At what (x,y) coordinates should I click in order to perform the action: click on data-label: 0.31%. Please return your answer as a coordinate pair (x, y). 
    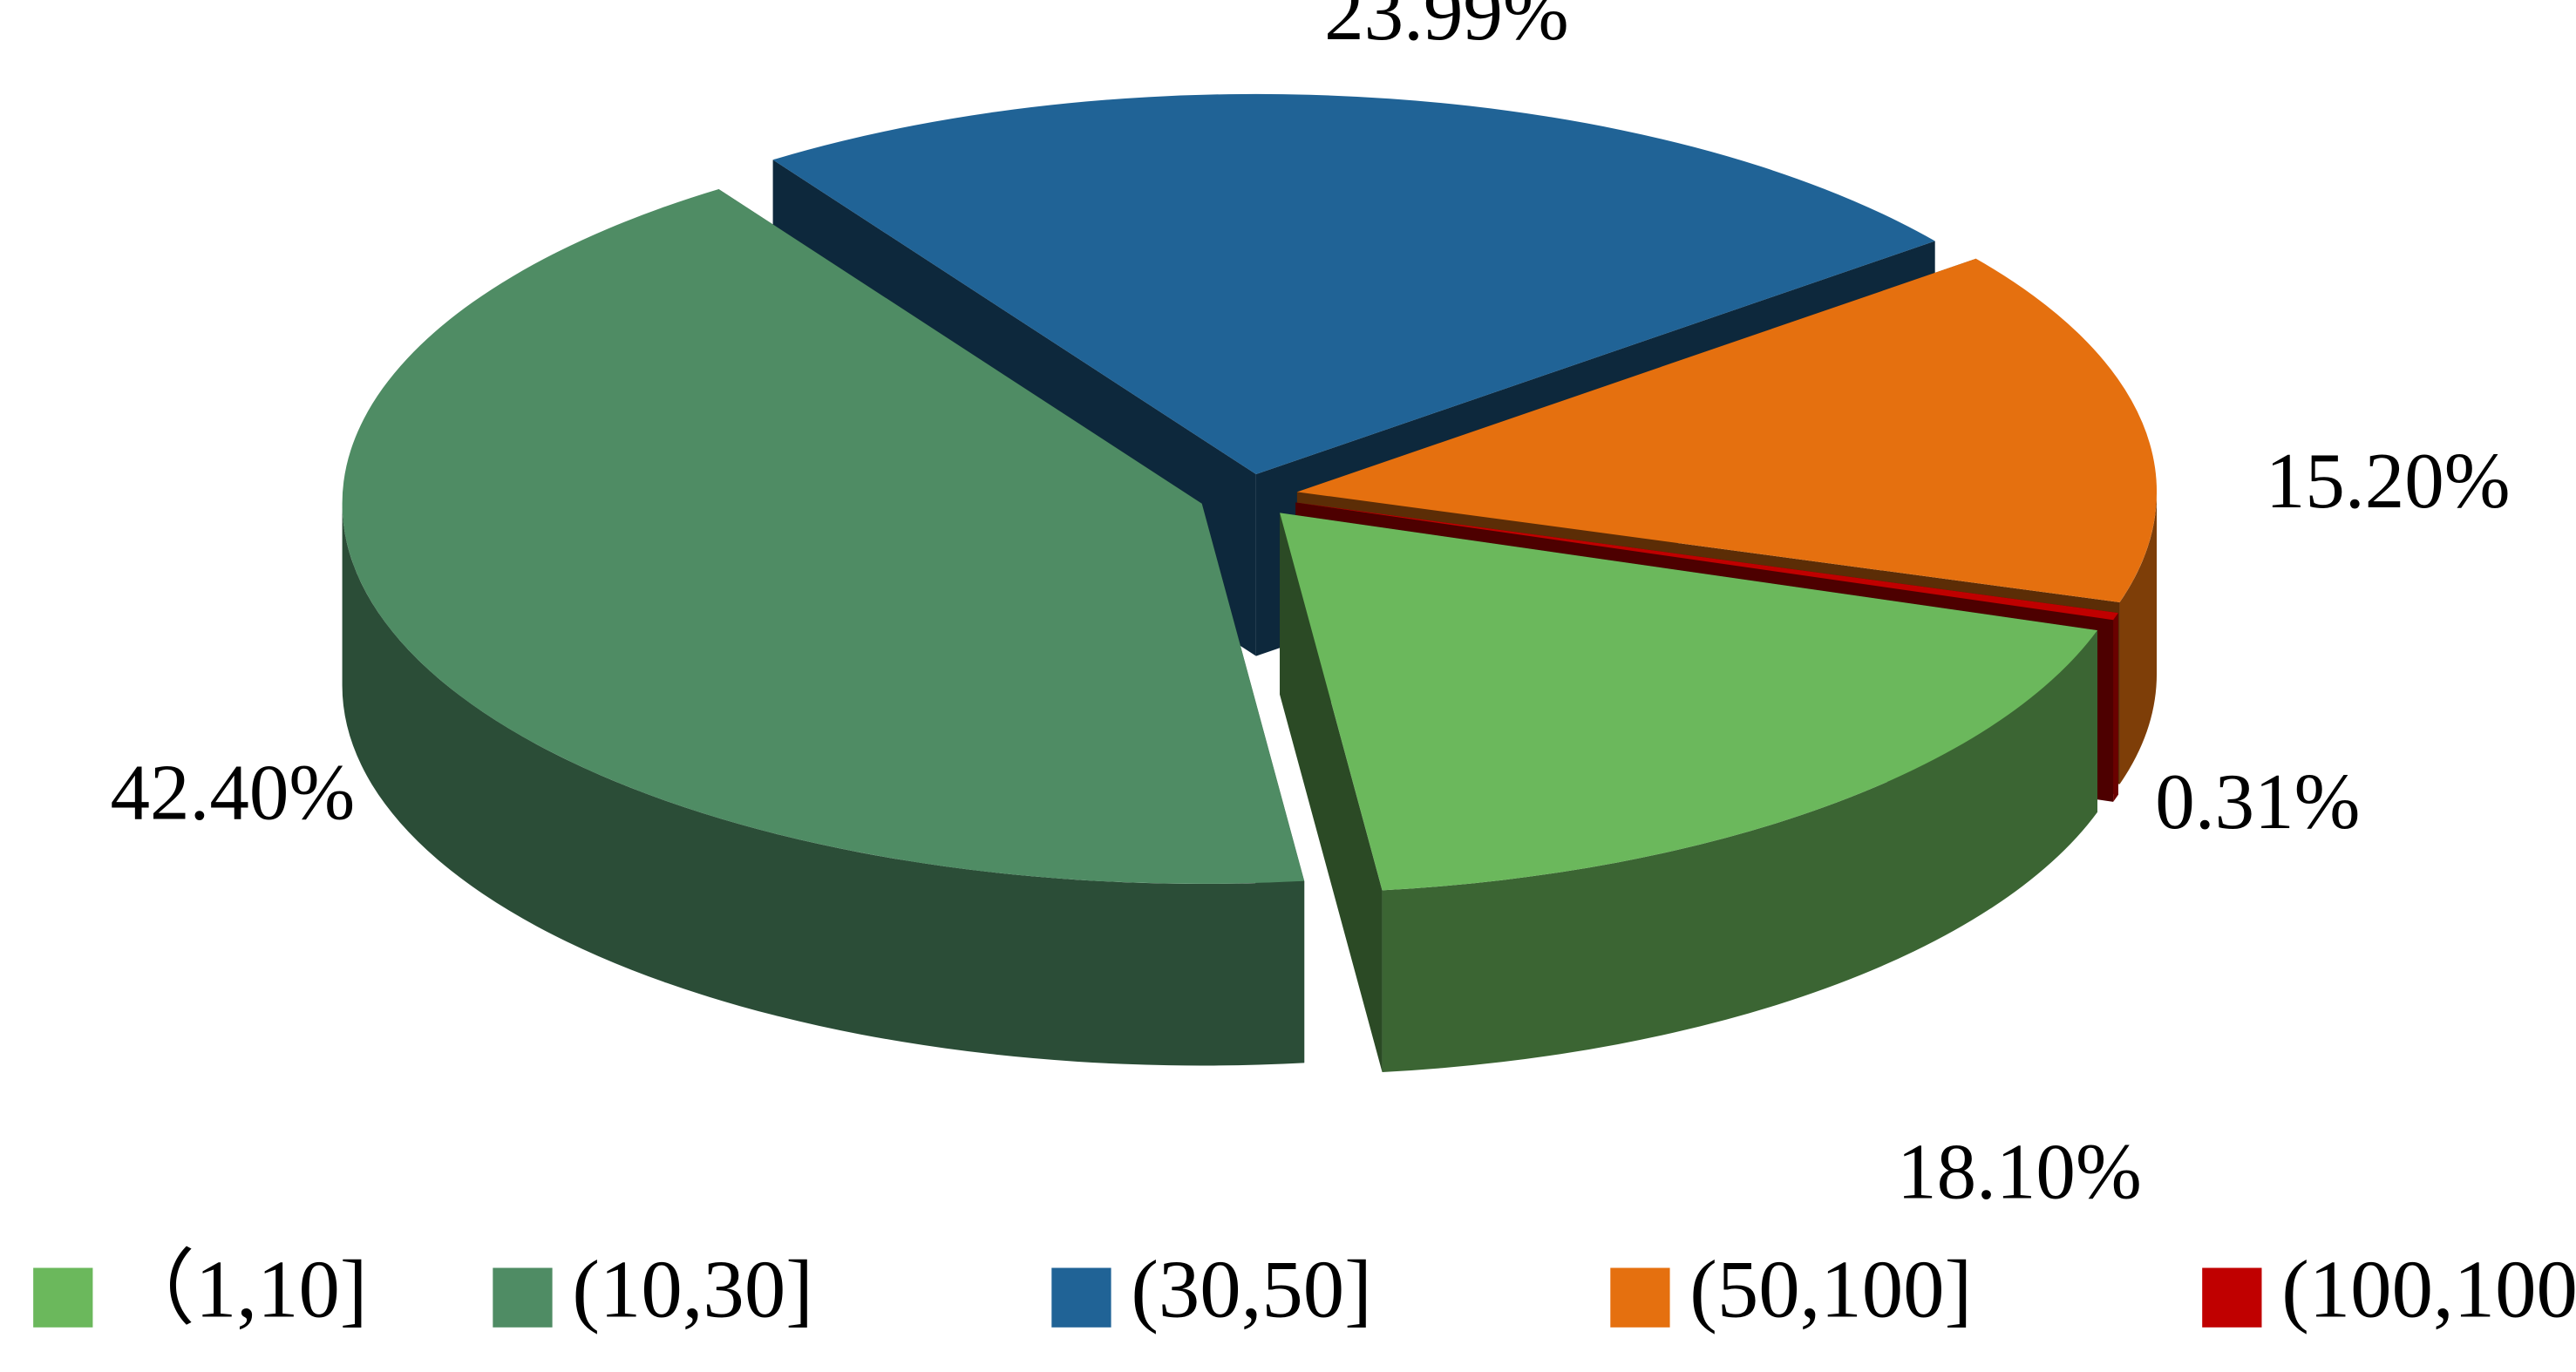
    Looking at the image, I should click on (2257, 801).